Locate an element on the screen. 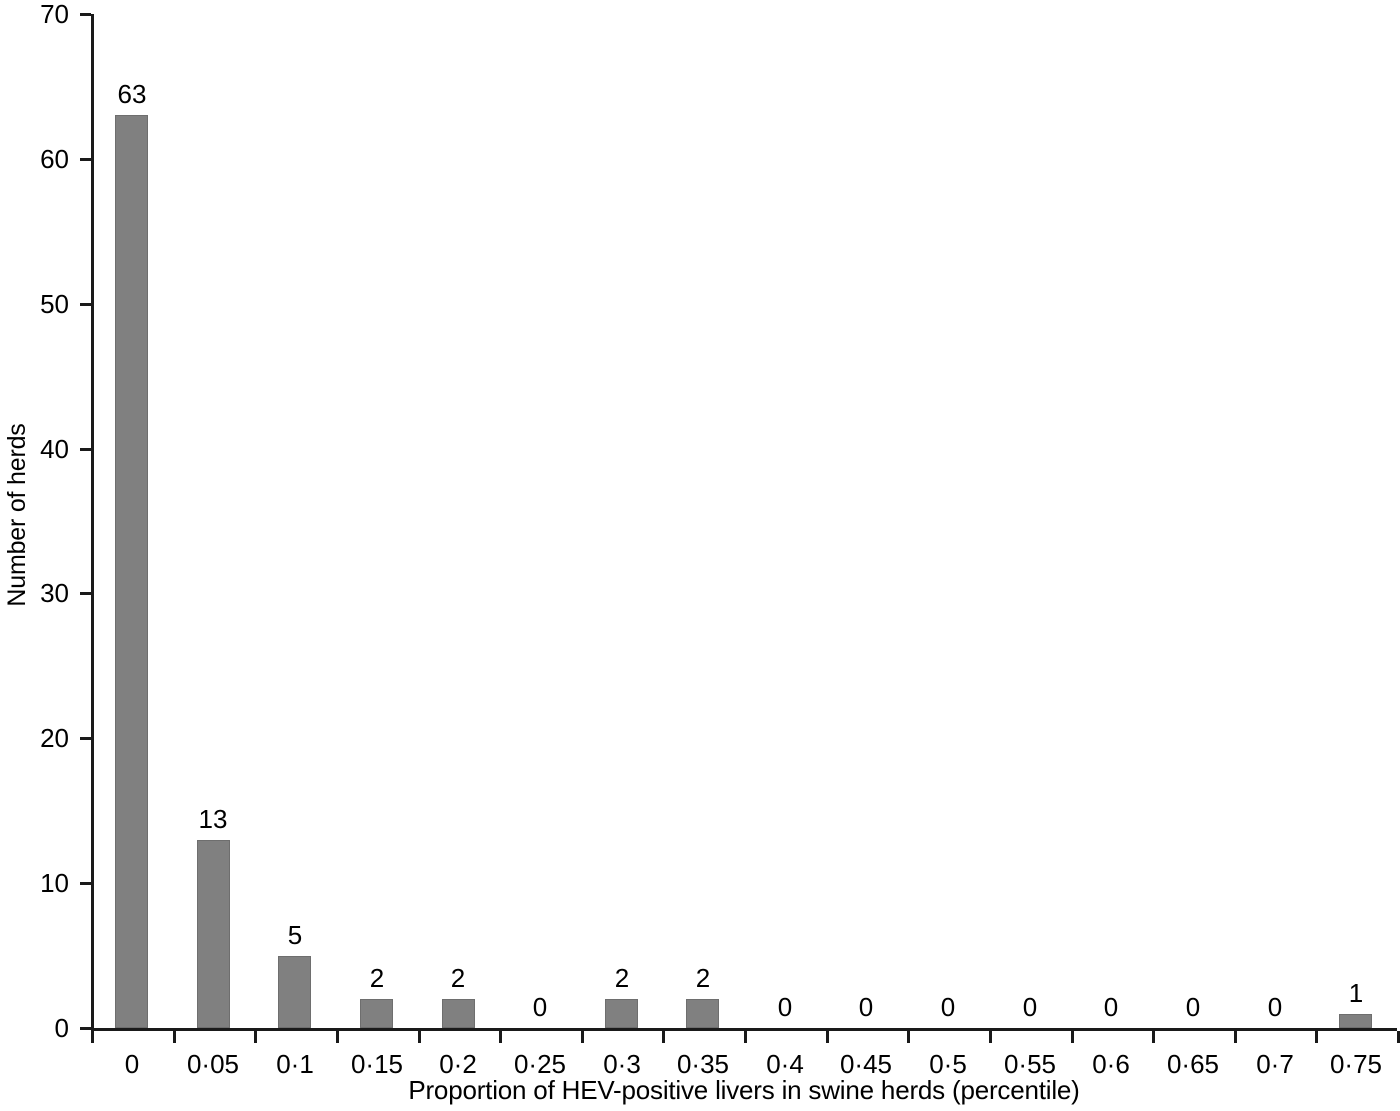  bar-value-label: 63 is located at coordinates (132, 94).